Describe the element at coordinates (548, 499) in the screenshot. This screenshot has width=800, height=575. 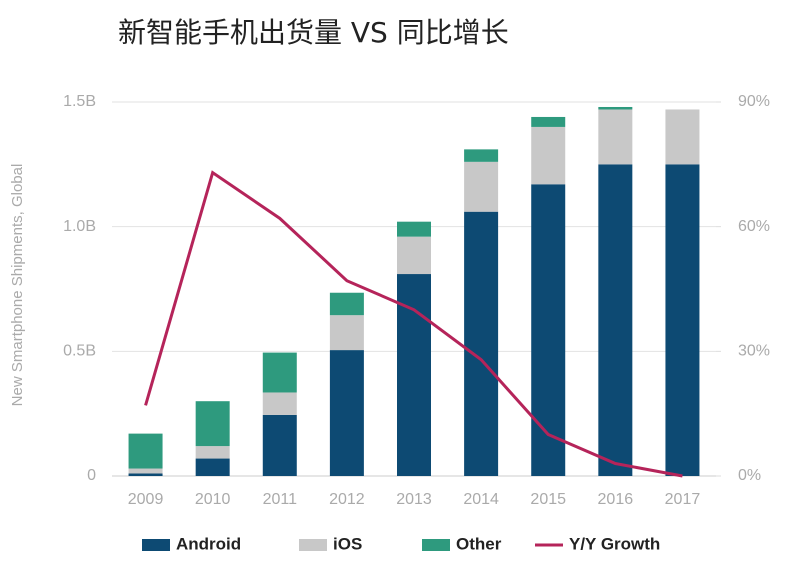
I see `x-tick-label: 2015` at that location.